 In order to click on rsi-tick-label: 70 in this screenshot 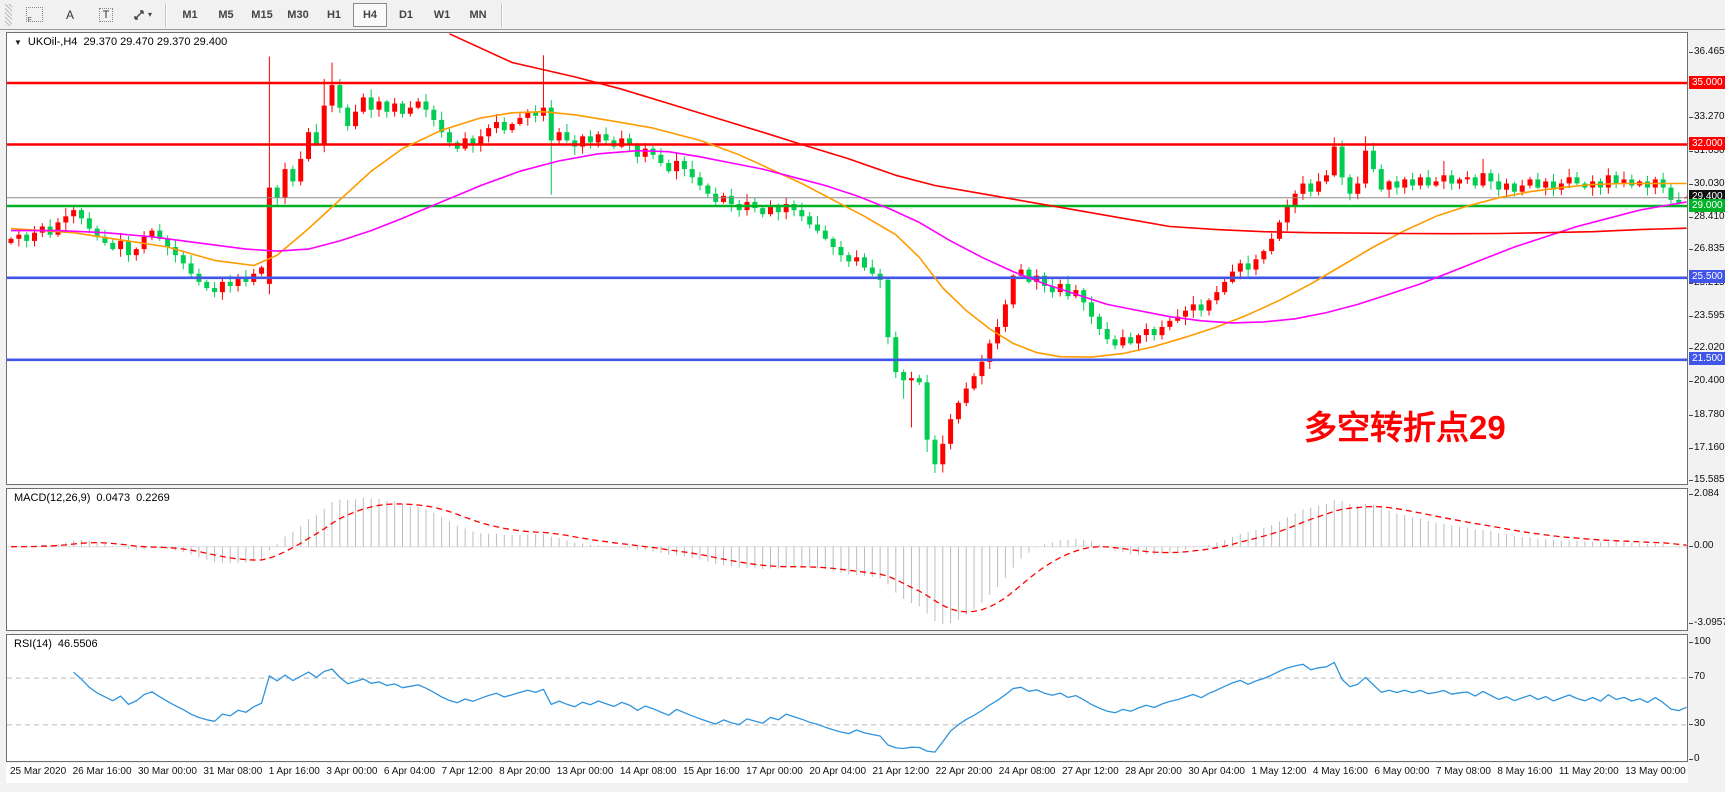, I will do `click(1697, 677)`.